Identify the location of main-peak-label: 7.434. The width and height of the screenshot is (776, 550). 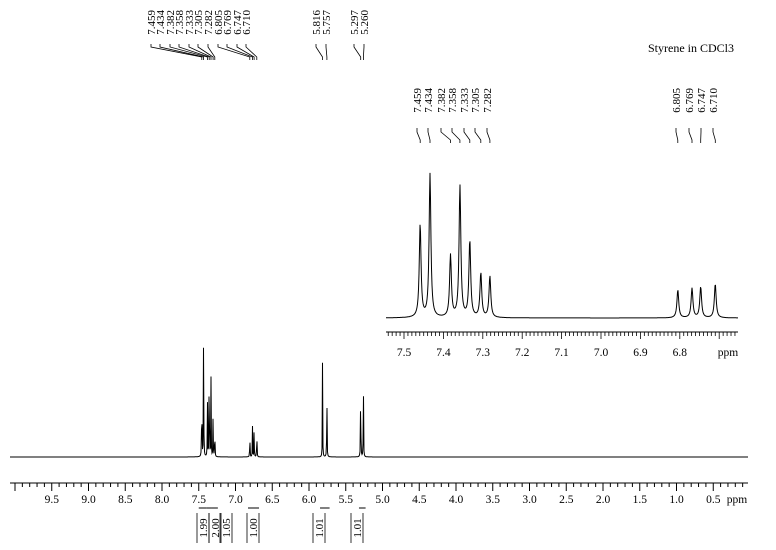
(161, 22).